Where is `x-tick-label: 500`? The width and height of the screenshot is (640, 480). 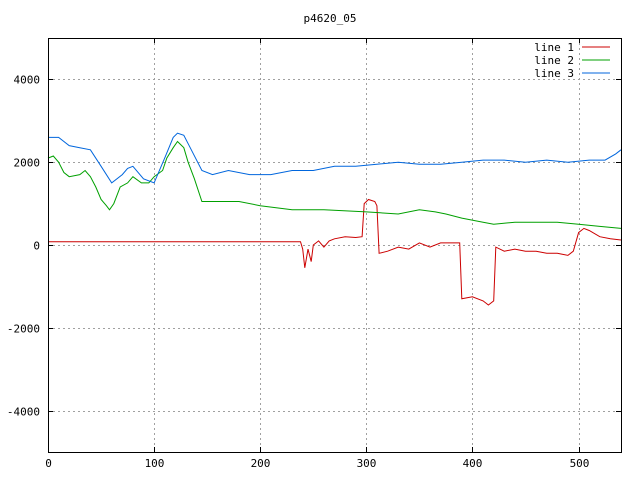 x-tick-label: 500 is located at coordinates (580, 463).